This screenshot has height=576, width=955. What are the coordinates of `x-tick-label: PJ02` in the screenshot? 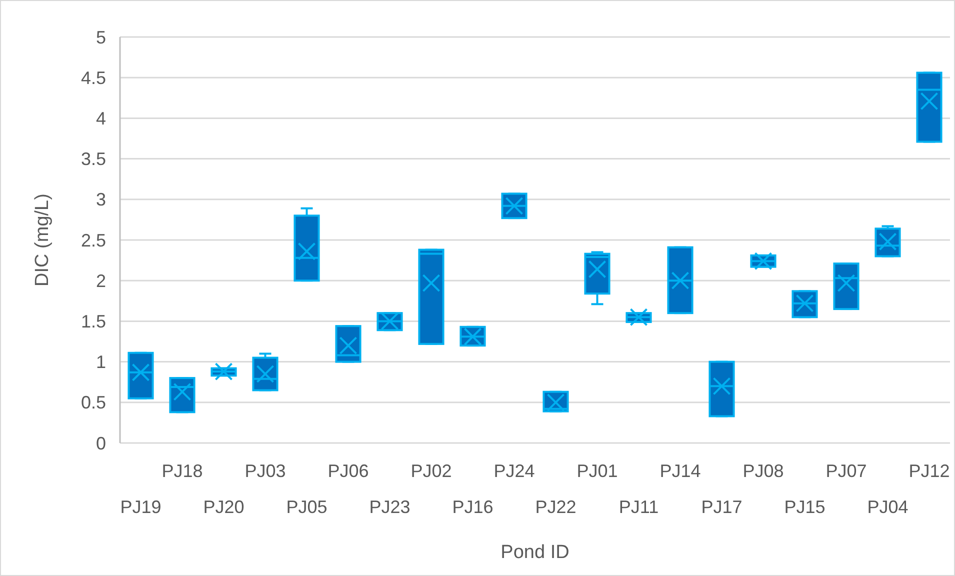 It's located at (431, 471).